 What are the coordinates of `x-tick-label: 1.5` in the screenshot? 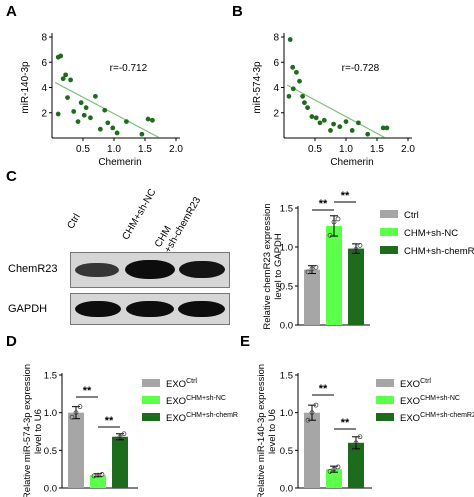 It's located at (377, 149).